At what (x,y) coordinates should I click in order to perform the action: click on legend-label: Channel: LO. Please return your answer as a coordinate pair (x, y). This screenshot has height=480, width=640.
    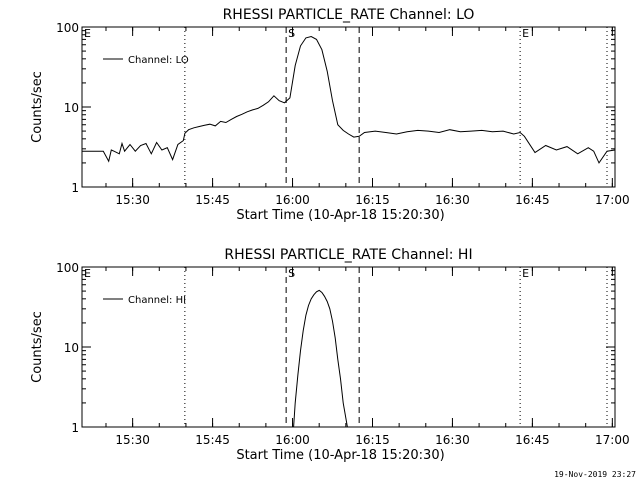
    Looking at the image, I should click on (158, 60).